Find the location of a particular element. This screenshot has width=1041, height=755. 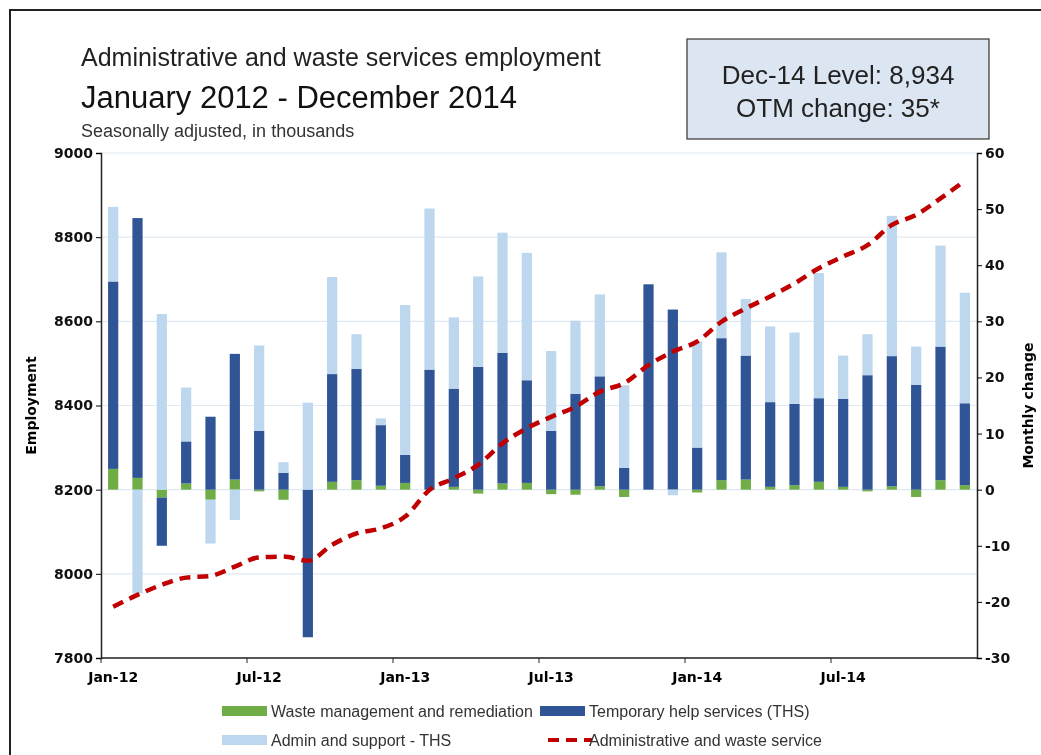

chart-title: Administrative and waste services employment is located at coordinates (341, 57).